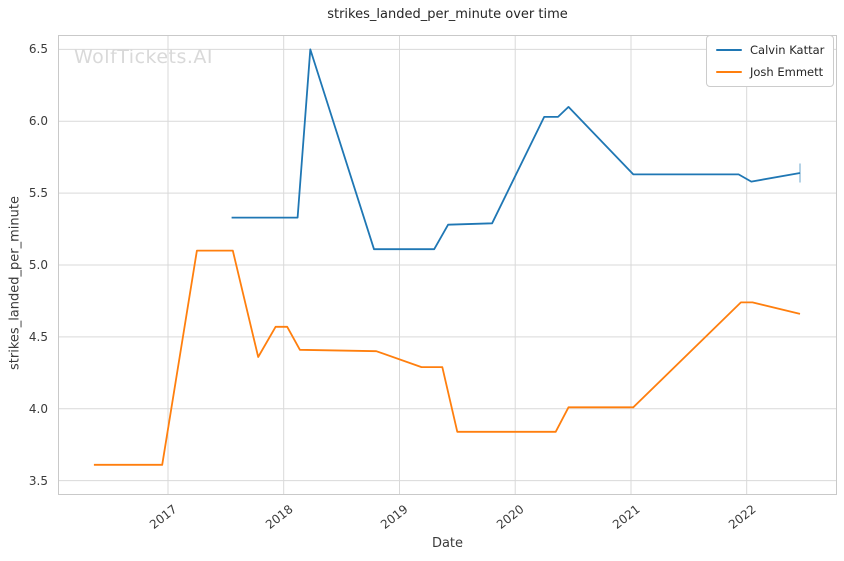  What do you see at coordinates (626, 517) in the screenshot?
I see `x-tick-label: 2021` at bounding box center [626, 517].